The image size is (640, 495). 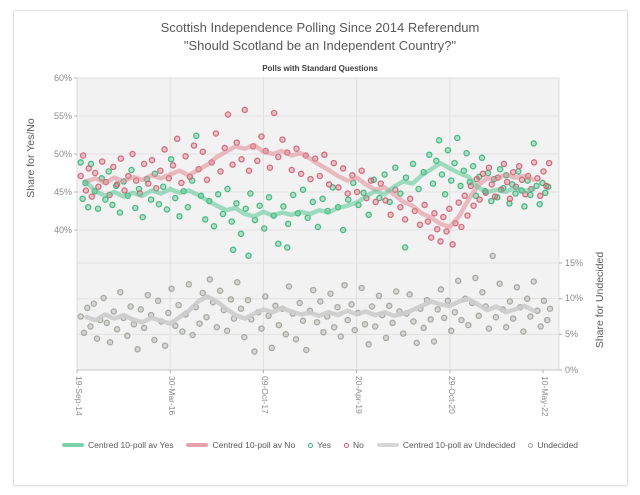 I want to click on x-tick-label: 19-Sep-14, so click(x=79, y=396).